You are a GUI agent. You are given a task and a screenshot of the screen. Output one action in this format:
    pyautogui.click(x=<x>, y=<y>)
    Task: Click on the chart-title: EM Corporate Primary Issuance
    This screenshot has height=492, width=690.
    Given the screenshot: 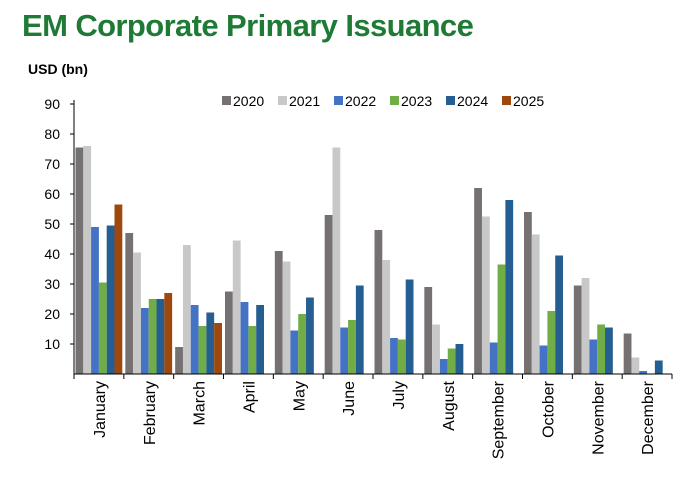 What is the action you would take?
    pyautogui.click(x=248, y=25)
    